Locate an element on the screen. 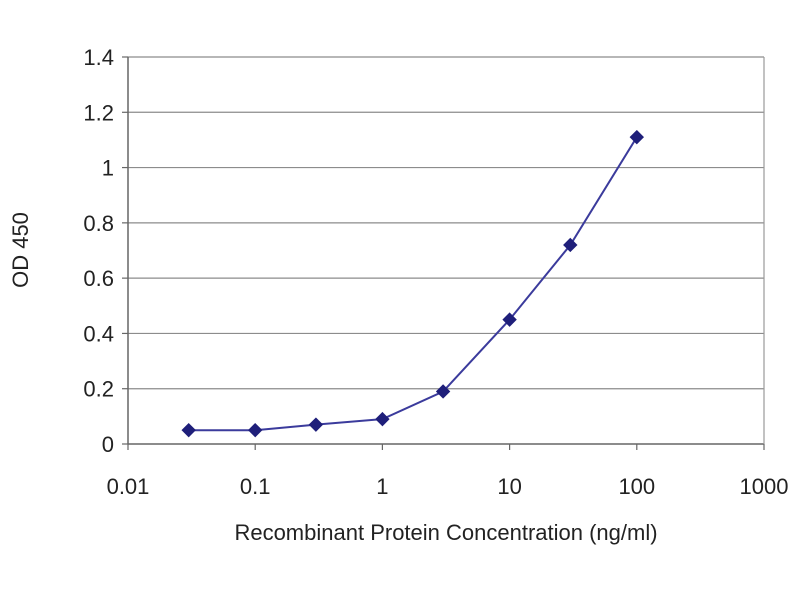 Image resolution: width=800 pixels, height=600 pixels. y-axis-title: OD 450 is located at coordinates (20, 250).